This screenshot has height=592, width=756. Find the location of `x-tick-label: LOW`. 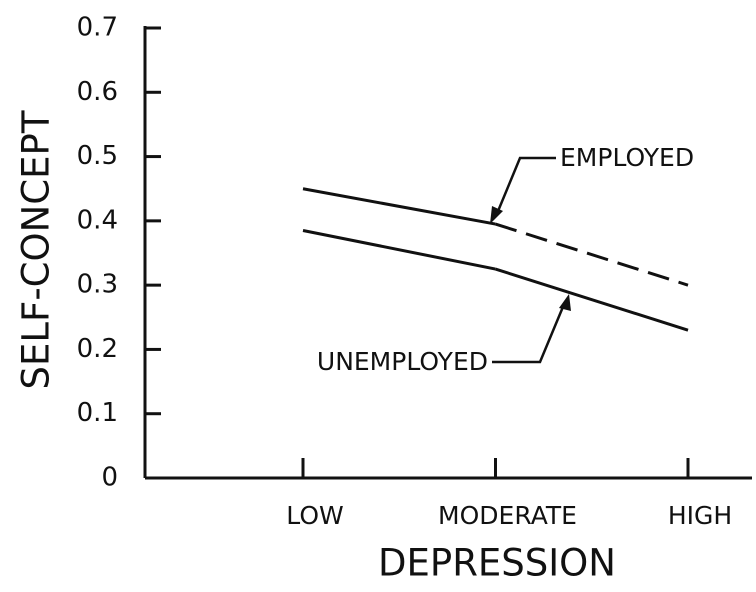

x-tick-label: LOW is located at coordinates (314, 515).